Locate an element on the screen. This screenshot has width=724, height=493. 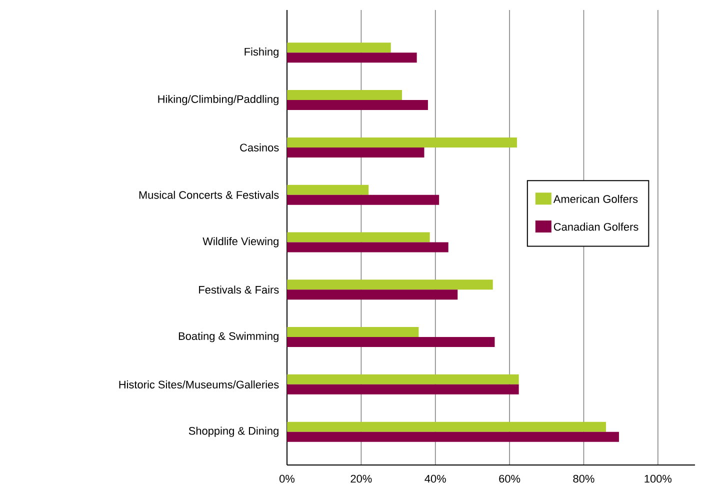
y-tick-label: Wildlife Viewing is located at coordinates (240, 242).